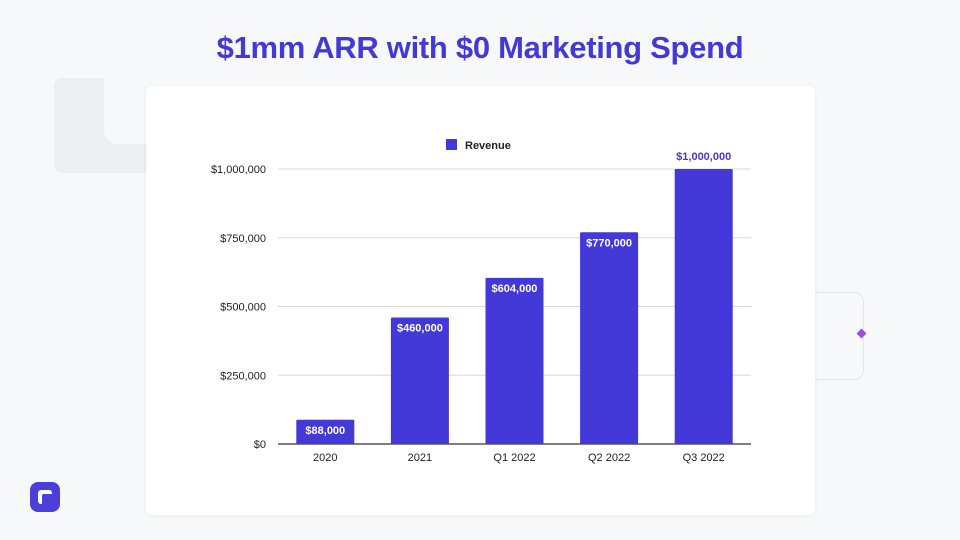  What do you see at coordinates (238, 170) in the screenshot?
I see `y-tick-label: $1,000,000` at bounding box center [238, 170].